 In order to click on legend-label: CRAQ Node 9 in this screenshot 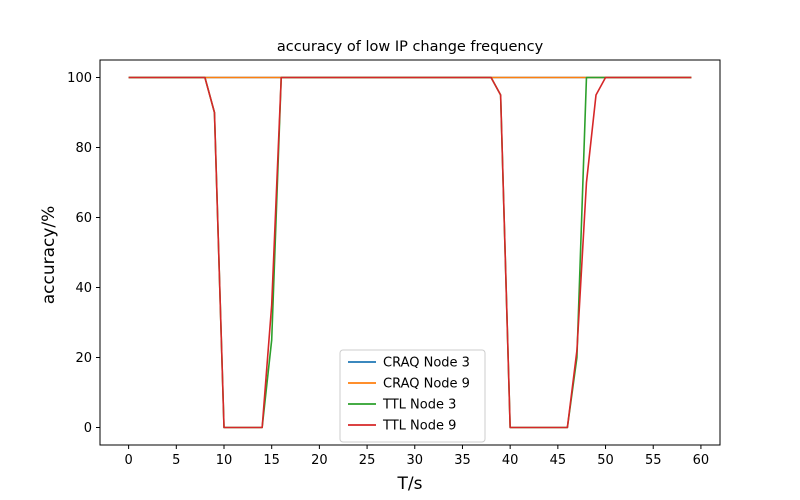, I will do `click(426, 384)`.